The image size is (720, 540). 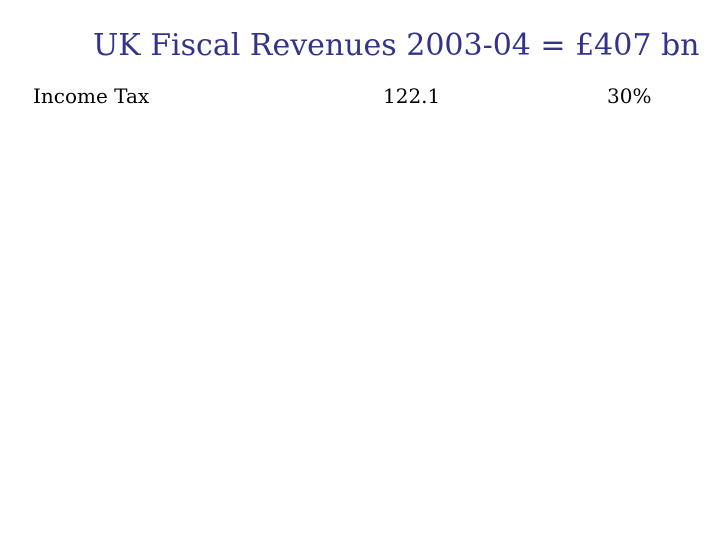 I want to click on slide-title: UK Fiscal Revenues 2003-04 = £407 bn, so click(x=396, y=45).